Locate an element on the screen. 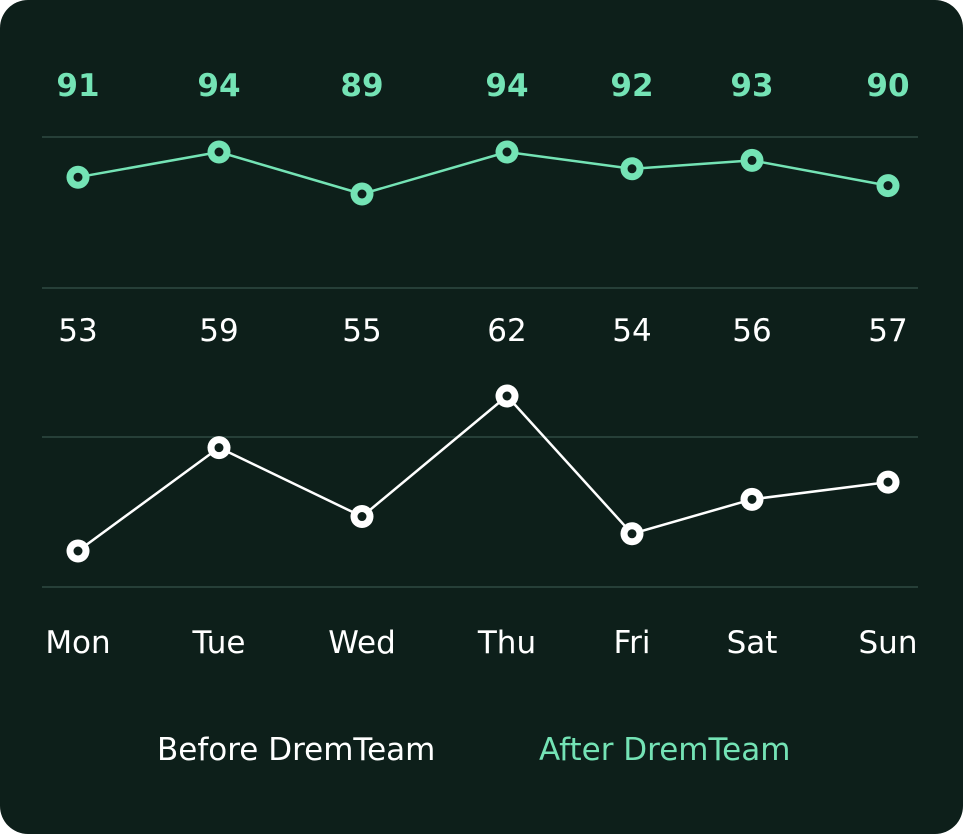  data-label-before: 55 is located at coordinates (361, 331).